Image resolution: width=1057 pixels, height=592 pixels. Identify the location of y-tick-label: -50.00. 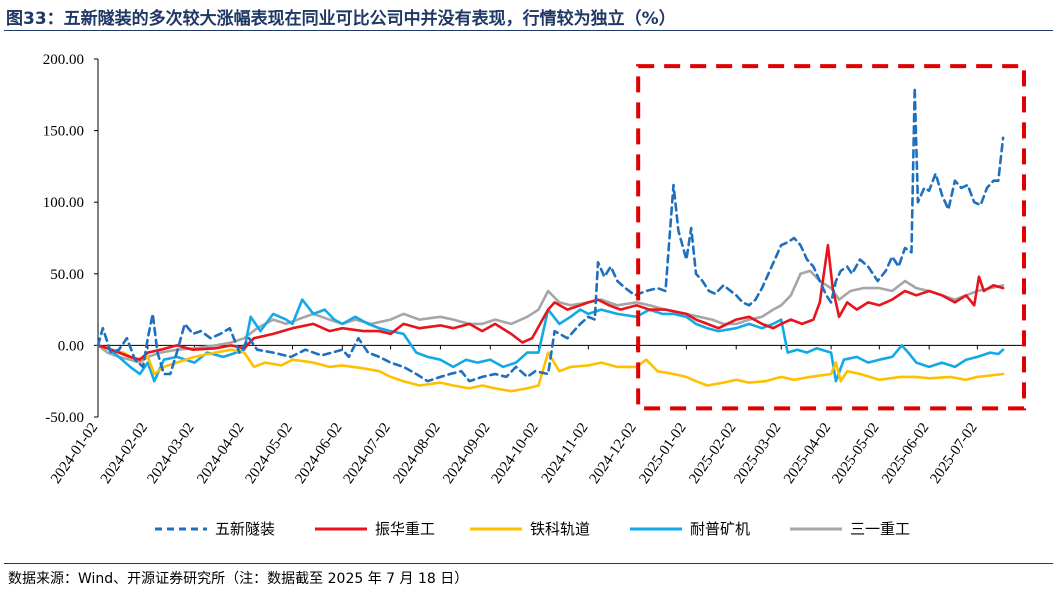
(64, 418).